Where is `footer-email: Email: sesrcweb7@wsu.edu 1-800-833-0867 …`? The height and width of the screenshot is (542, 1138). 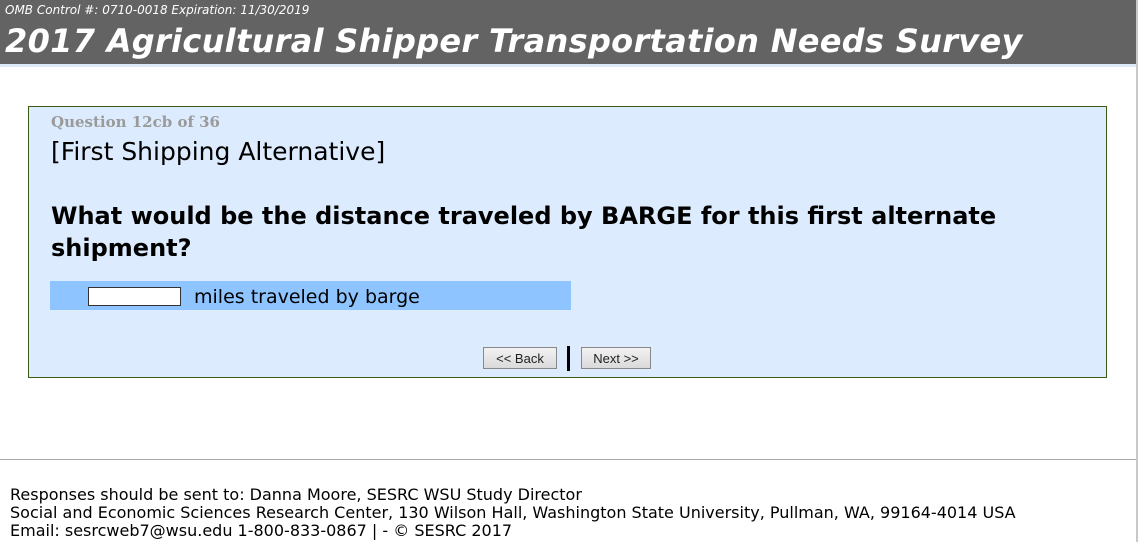
footer-email: Email: sesrcweb7@wsu.edu 1-800-833-0867 … is located at coordinates (261, 530).